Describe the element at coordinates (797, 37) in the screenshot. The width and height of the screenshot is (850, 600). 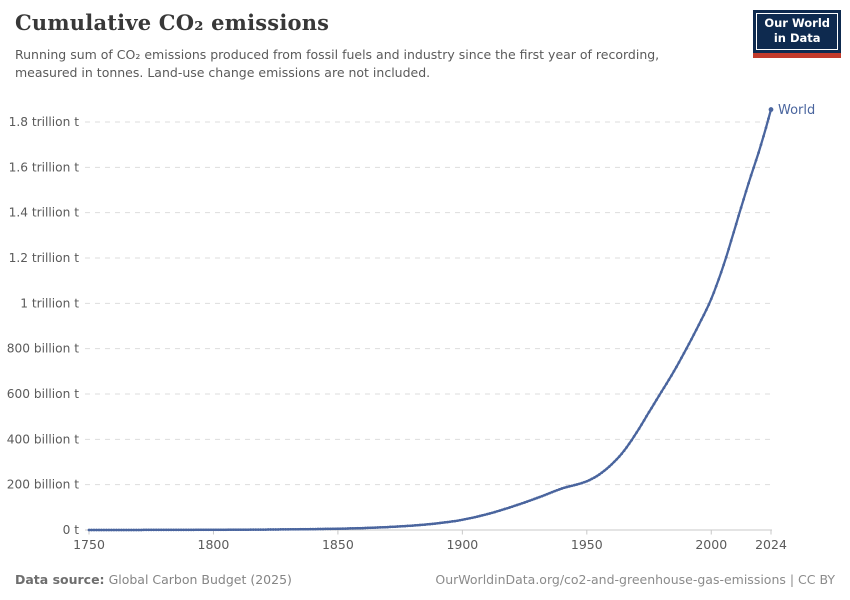
I see `owid-logo-line2: in Data` at that location.